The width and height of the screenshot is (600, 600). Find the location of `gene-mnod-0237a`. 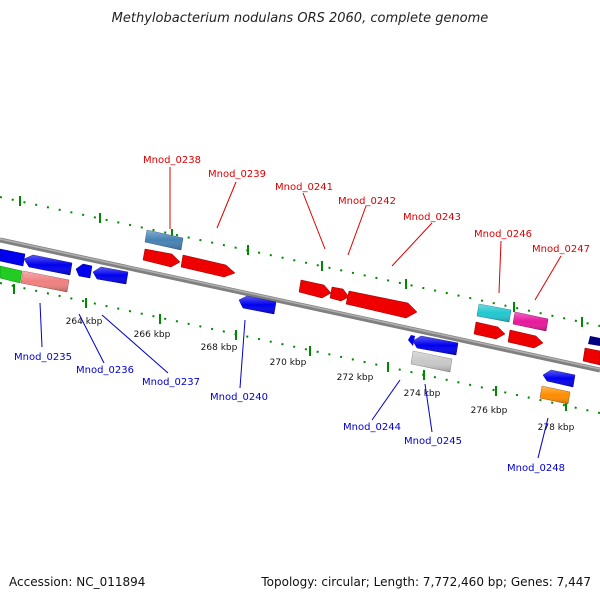

gene-mnod-0237a is located at coordinates (84, 271).